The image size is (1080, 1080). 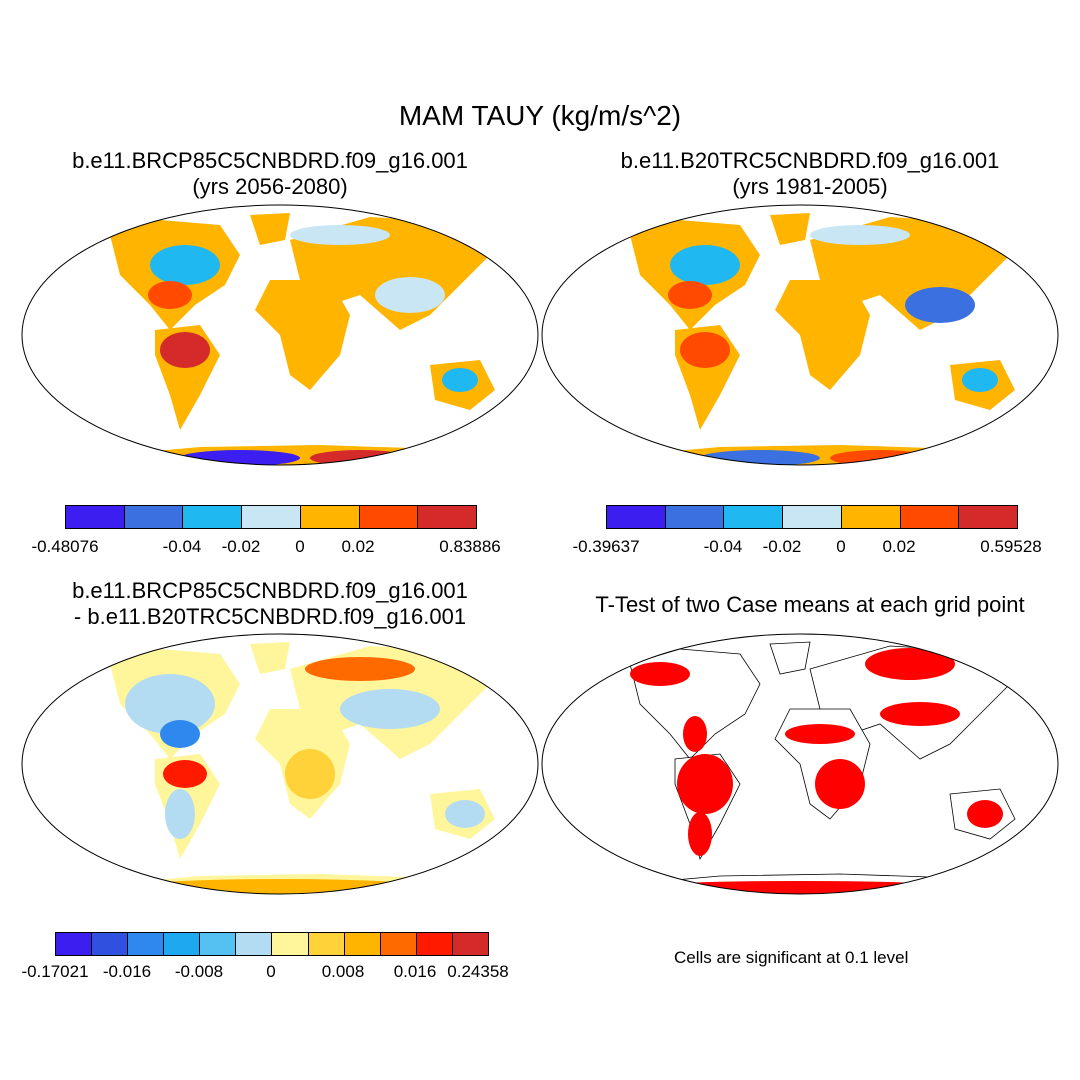 What do you see at coordinates (540, 115) in the screenshot?
I see `figure-title: MAM TAUY (kg/m/s^2)` at bounding box center [540, 115].